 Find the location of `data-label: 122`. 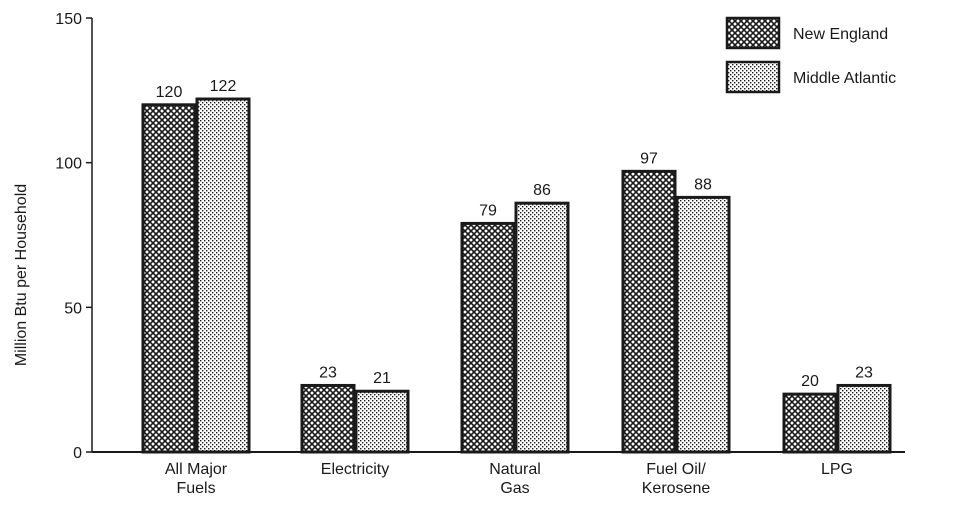

data-label: 122 is located at coordinates (223, 86).